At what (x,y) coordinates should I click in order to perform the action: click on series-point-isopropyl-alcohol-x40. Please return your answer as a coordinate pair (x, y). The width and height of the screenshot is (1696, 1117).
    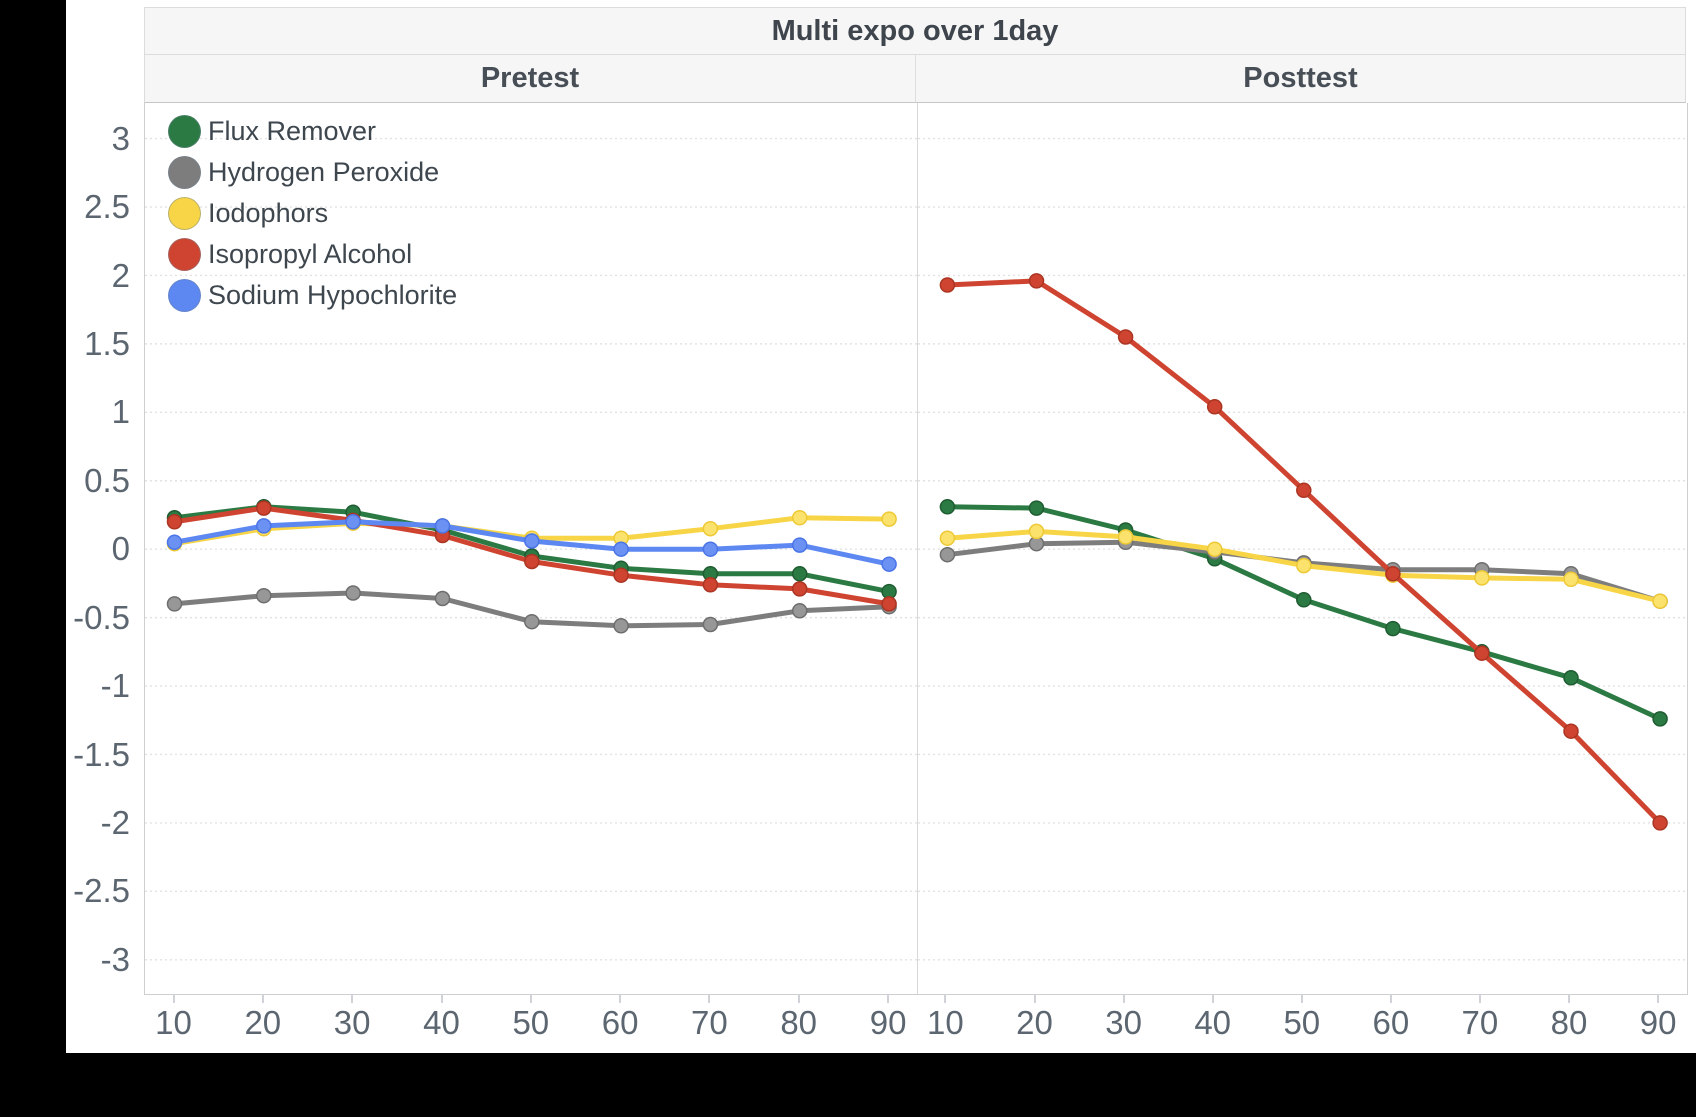
    Looking at the image, I should click on (1214, 407).